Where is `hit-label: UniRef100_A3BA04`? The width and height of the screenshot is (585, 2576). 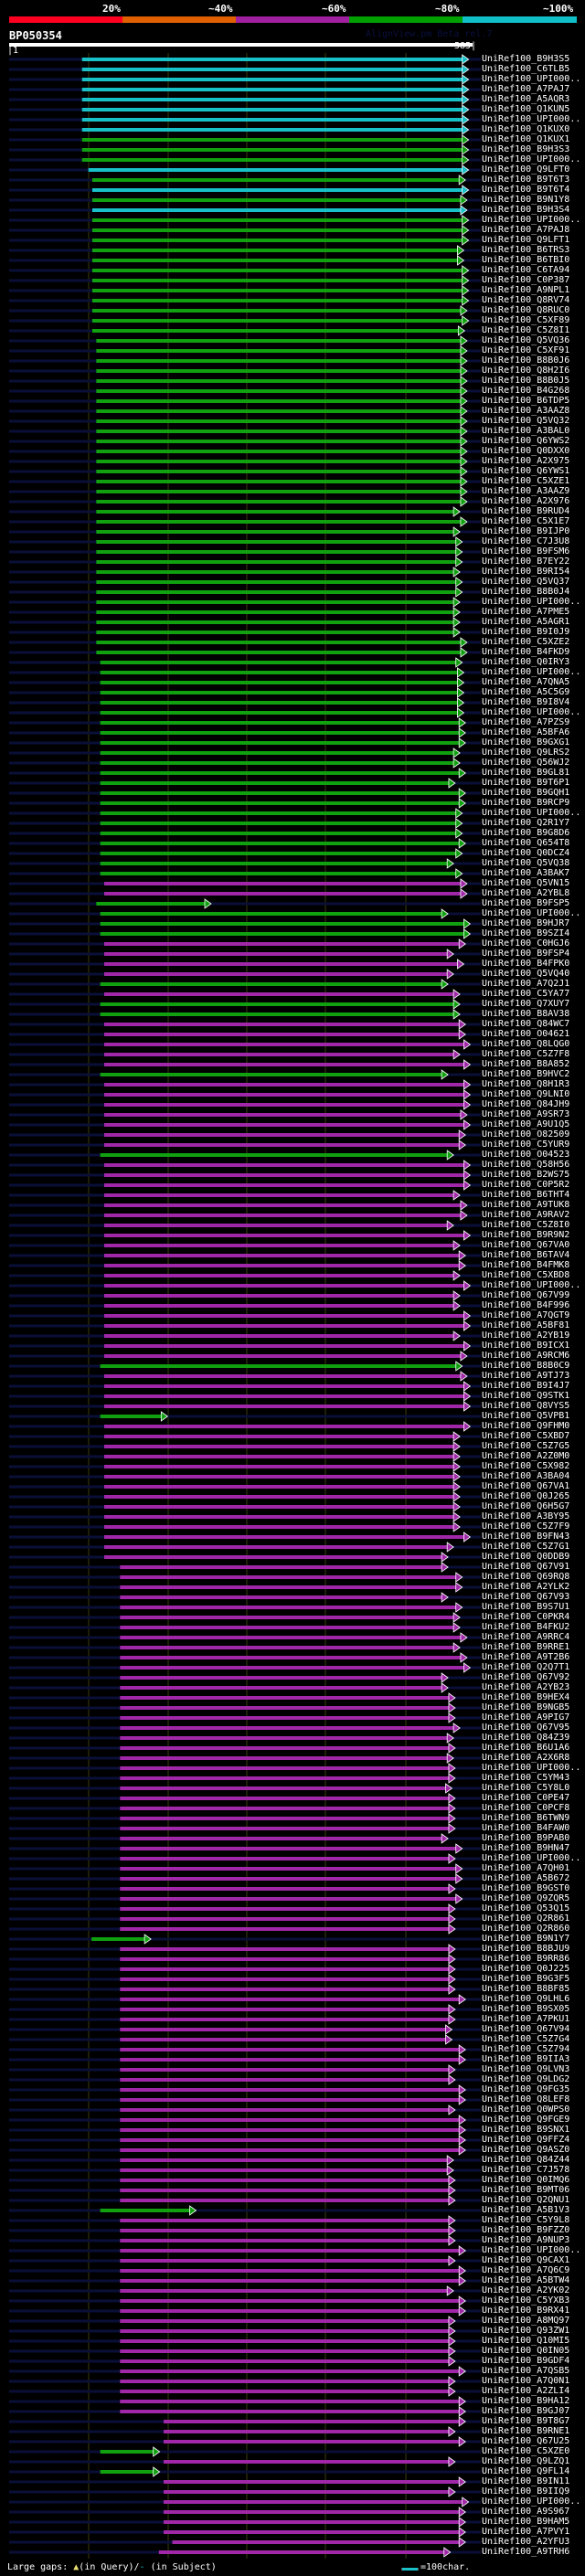 hit-label: UniRef100_A3BA04 is located at coordinates (526, 1476).